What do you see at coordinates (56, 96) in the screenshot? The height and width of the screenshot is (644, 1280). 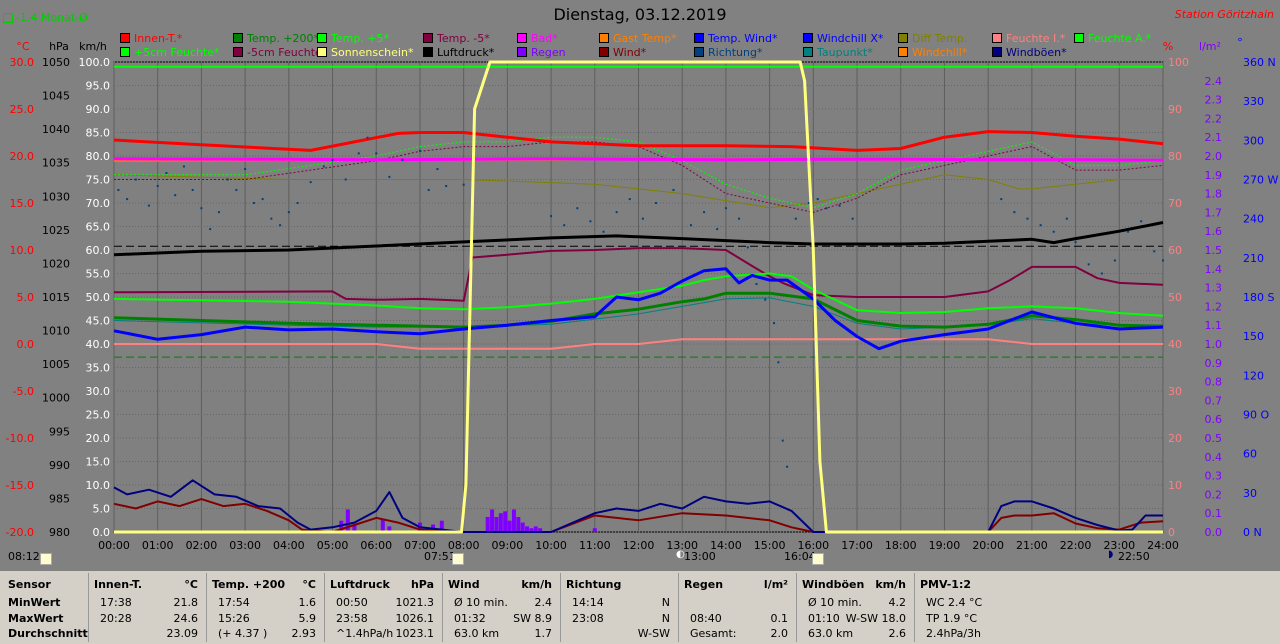 I see `pressure-tick-label: 1045` at bounding box center [56, 96].